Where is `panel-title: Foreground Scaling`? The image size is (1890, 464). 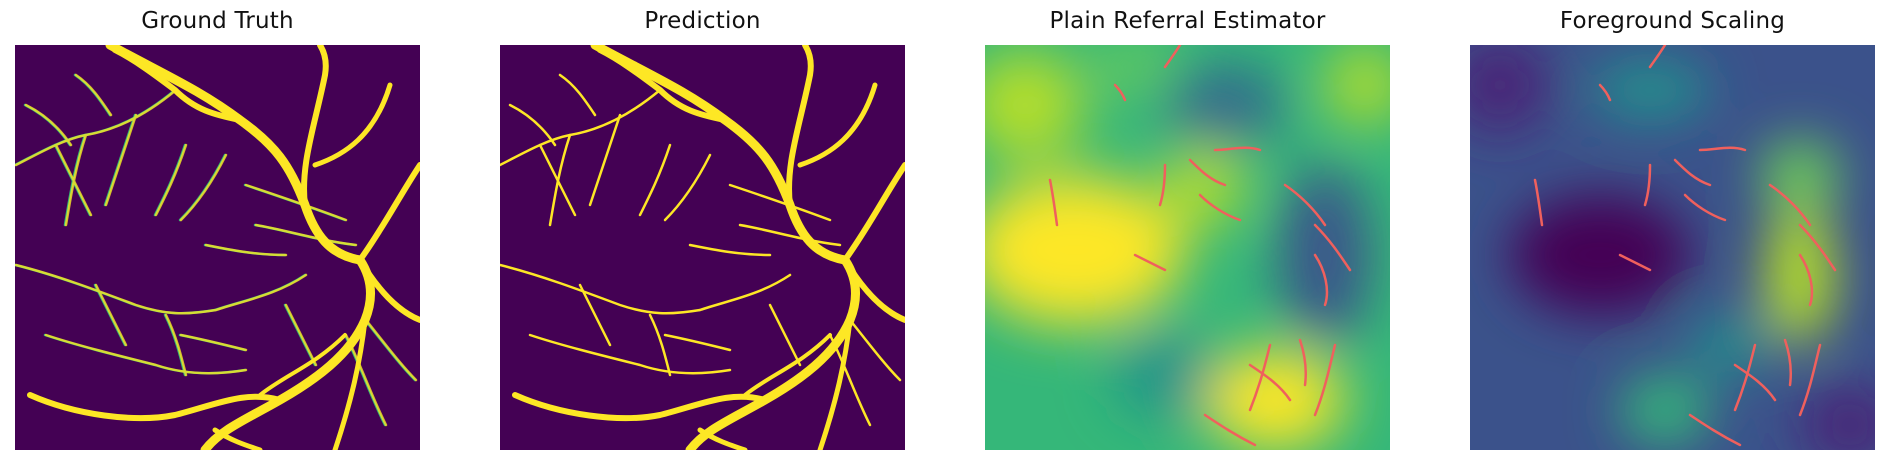
panel-title: Foreground Scaling is located at coordinates (1672, 21).